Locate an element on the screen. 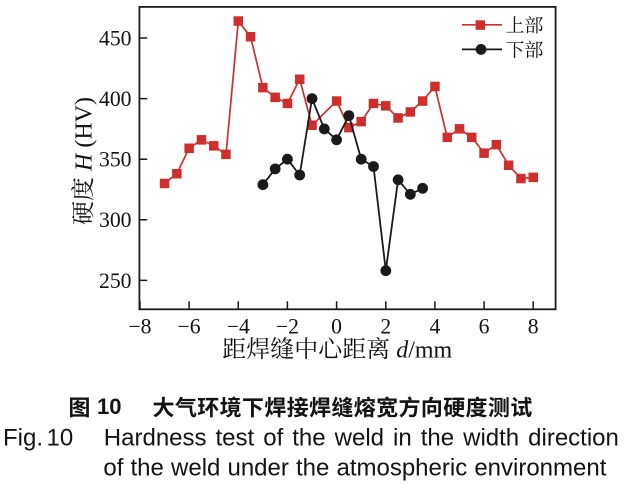 Image resolution: width=625 pixels, height=492 pixels. svg-text: Fig. is located at coordinates (23, 438).